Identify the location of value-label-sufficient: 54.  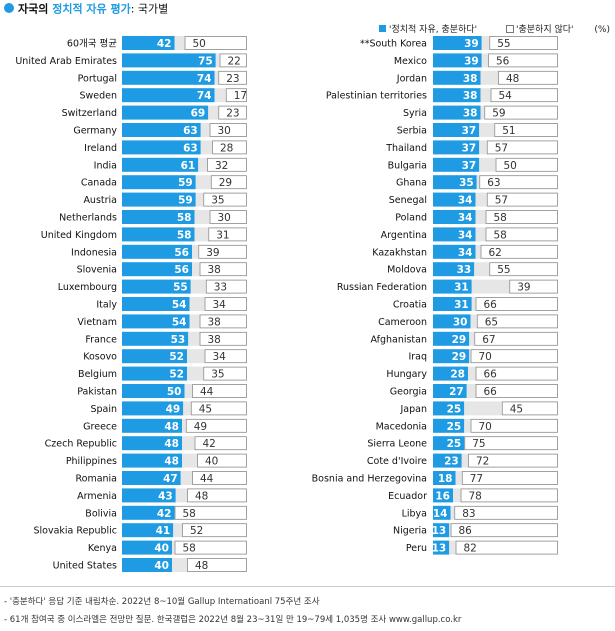
(179, 322).